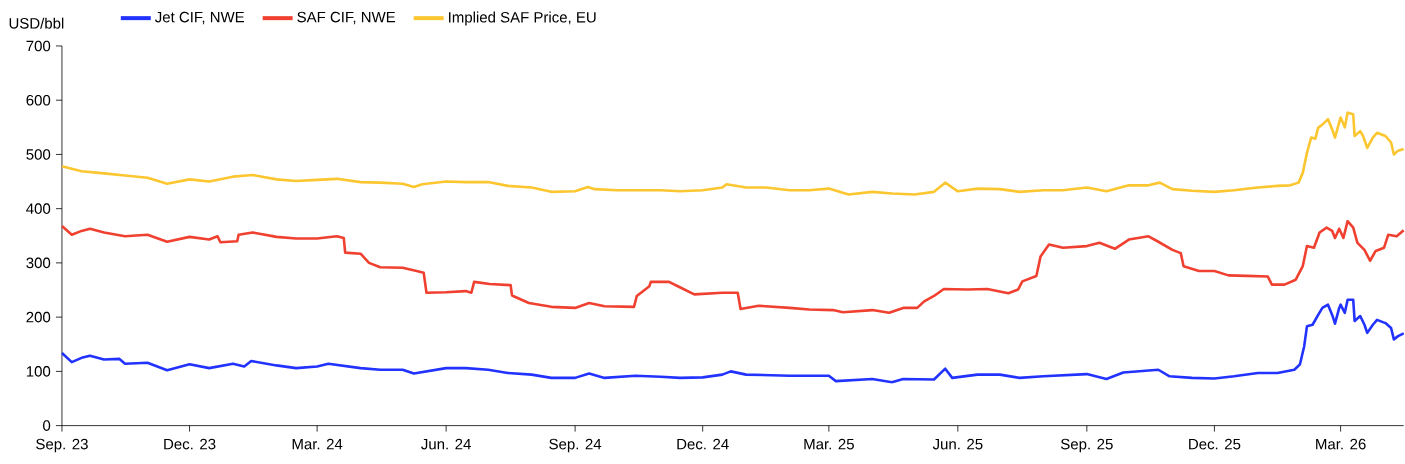 This screenshot has width=1405, height=464. I want to click on y-tick-label: 600, so click(38, 100).